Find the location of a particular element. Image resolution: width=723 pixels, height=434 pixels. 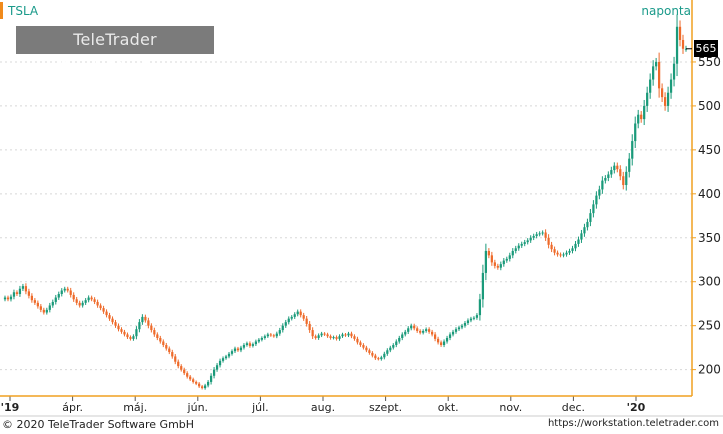

period-label: naponta is located at coordinates (666, 11).